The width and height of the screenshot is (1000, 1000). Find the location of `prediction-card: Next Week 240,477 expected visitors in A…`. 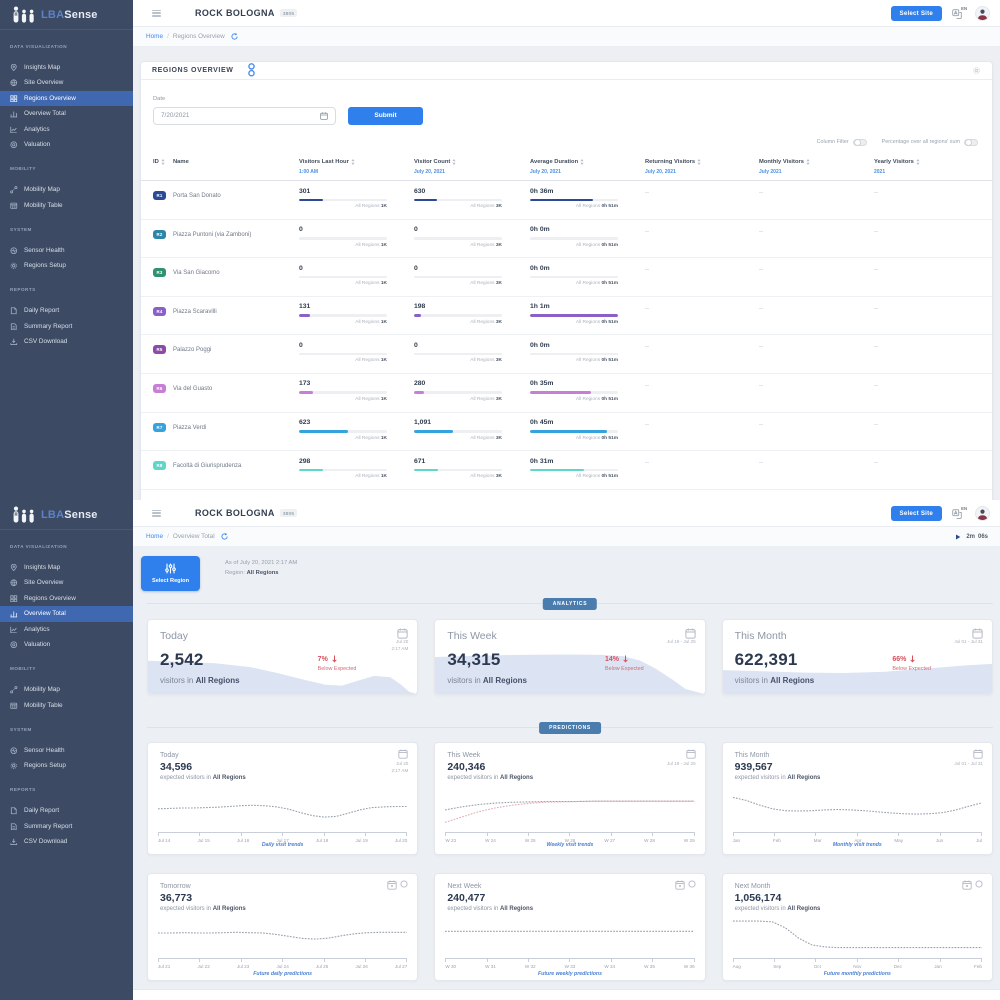

prediction-card: Next Week 240,477 expected visitors in A… is located at coordinates (570, 927).